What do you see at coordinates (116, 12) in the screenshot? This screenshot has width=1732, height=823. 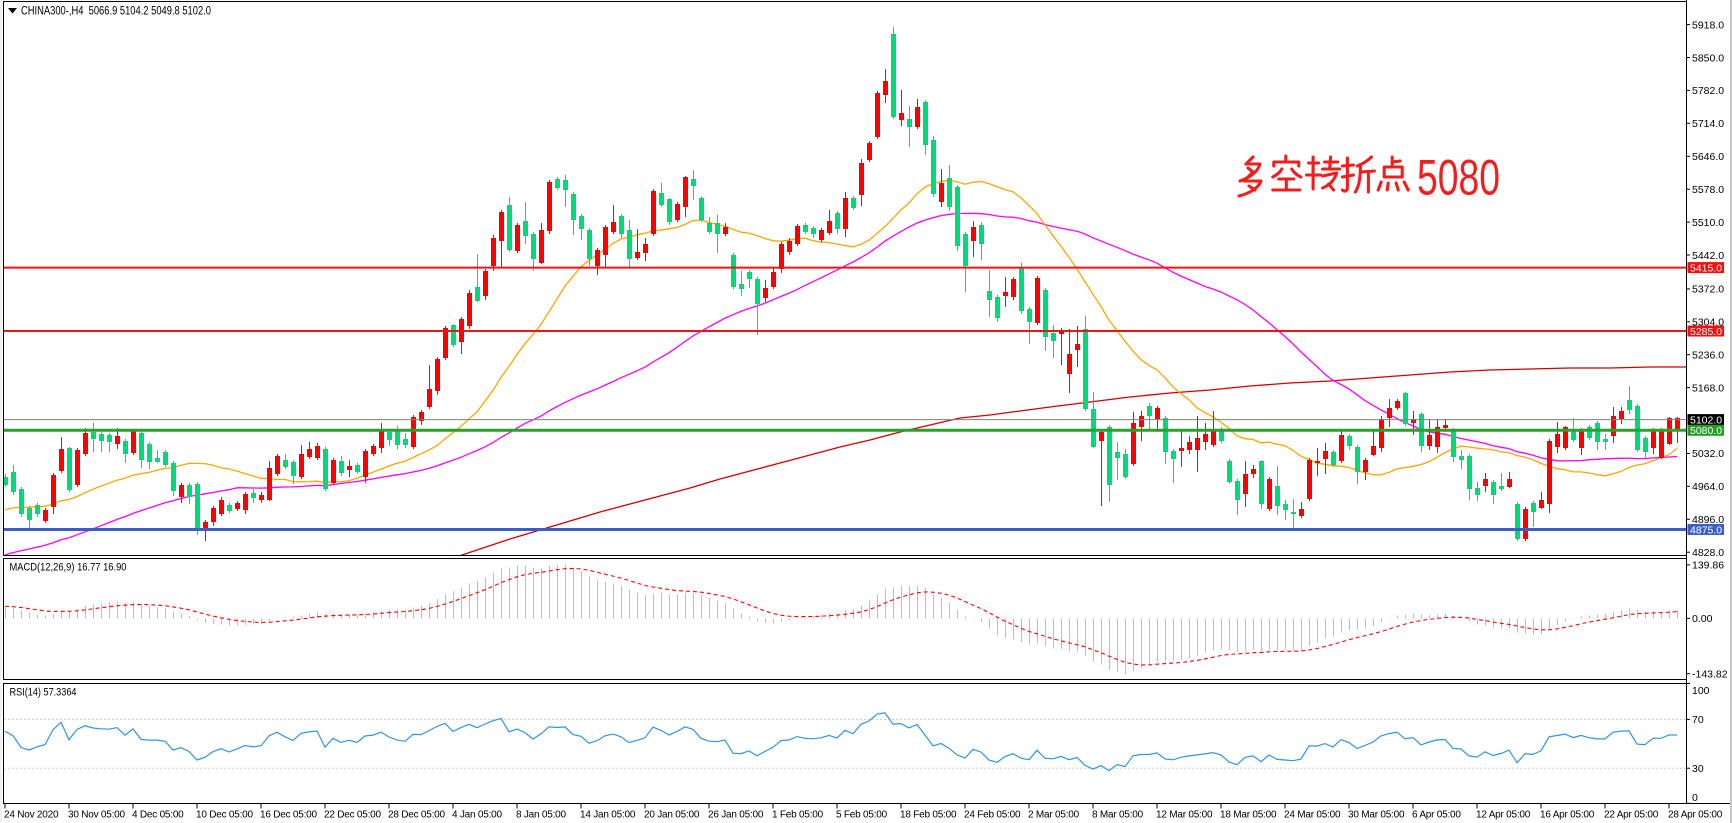 I see `svg-text:CHINA300-,H4 5066.9 5104.2 50: CHINA300-,H4 5066.9 5104.2 5049.8 5102.0` at bounding box center [116, 12].